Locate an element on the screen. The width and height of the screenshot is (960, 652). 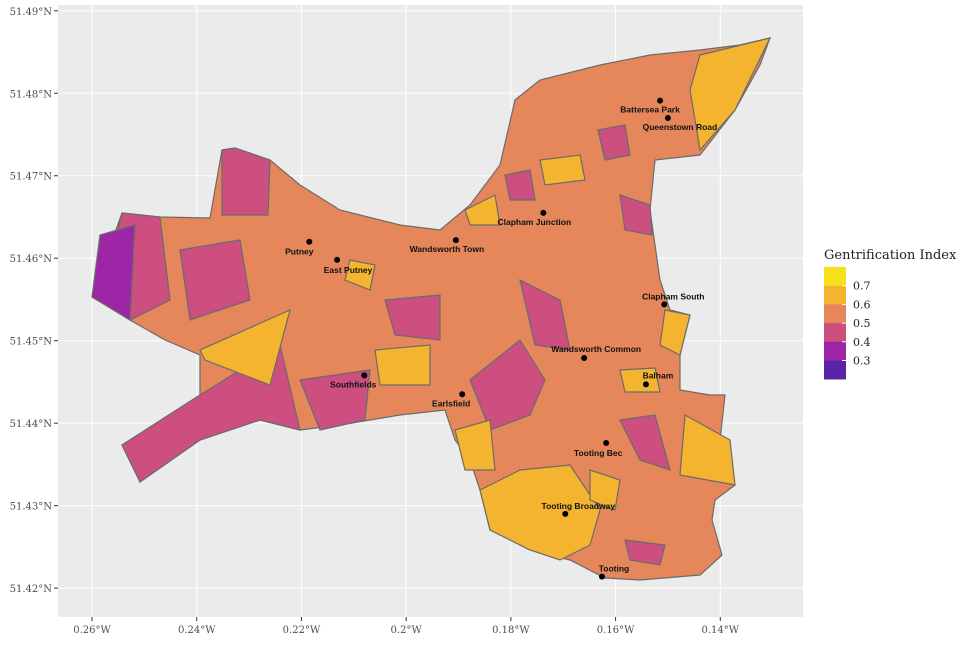
x-tick-label: 0.16°W is located at coordinates (616, 630).